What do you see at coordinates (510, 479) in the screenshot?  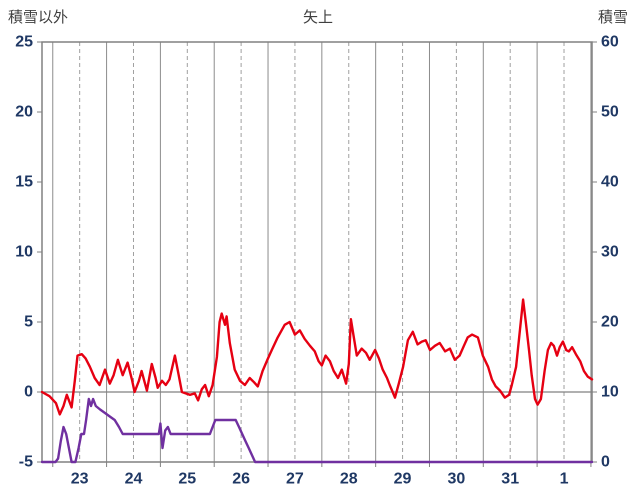 I see `x-axis-tick-label: 31` at bounding box center [510, 479].